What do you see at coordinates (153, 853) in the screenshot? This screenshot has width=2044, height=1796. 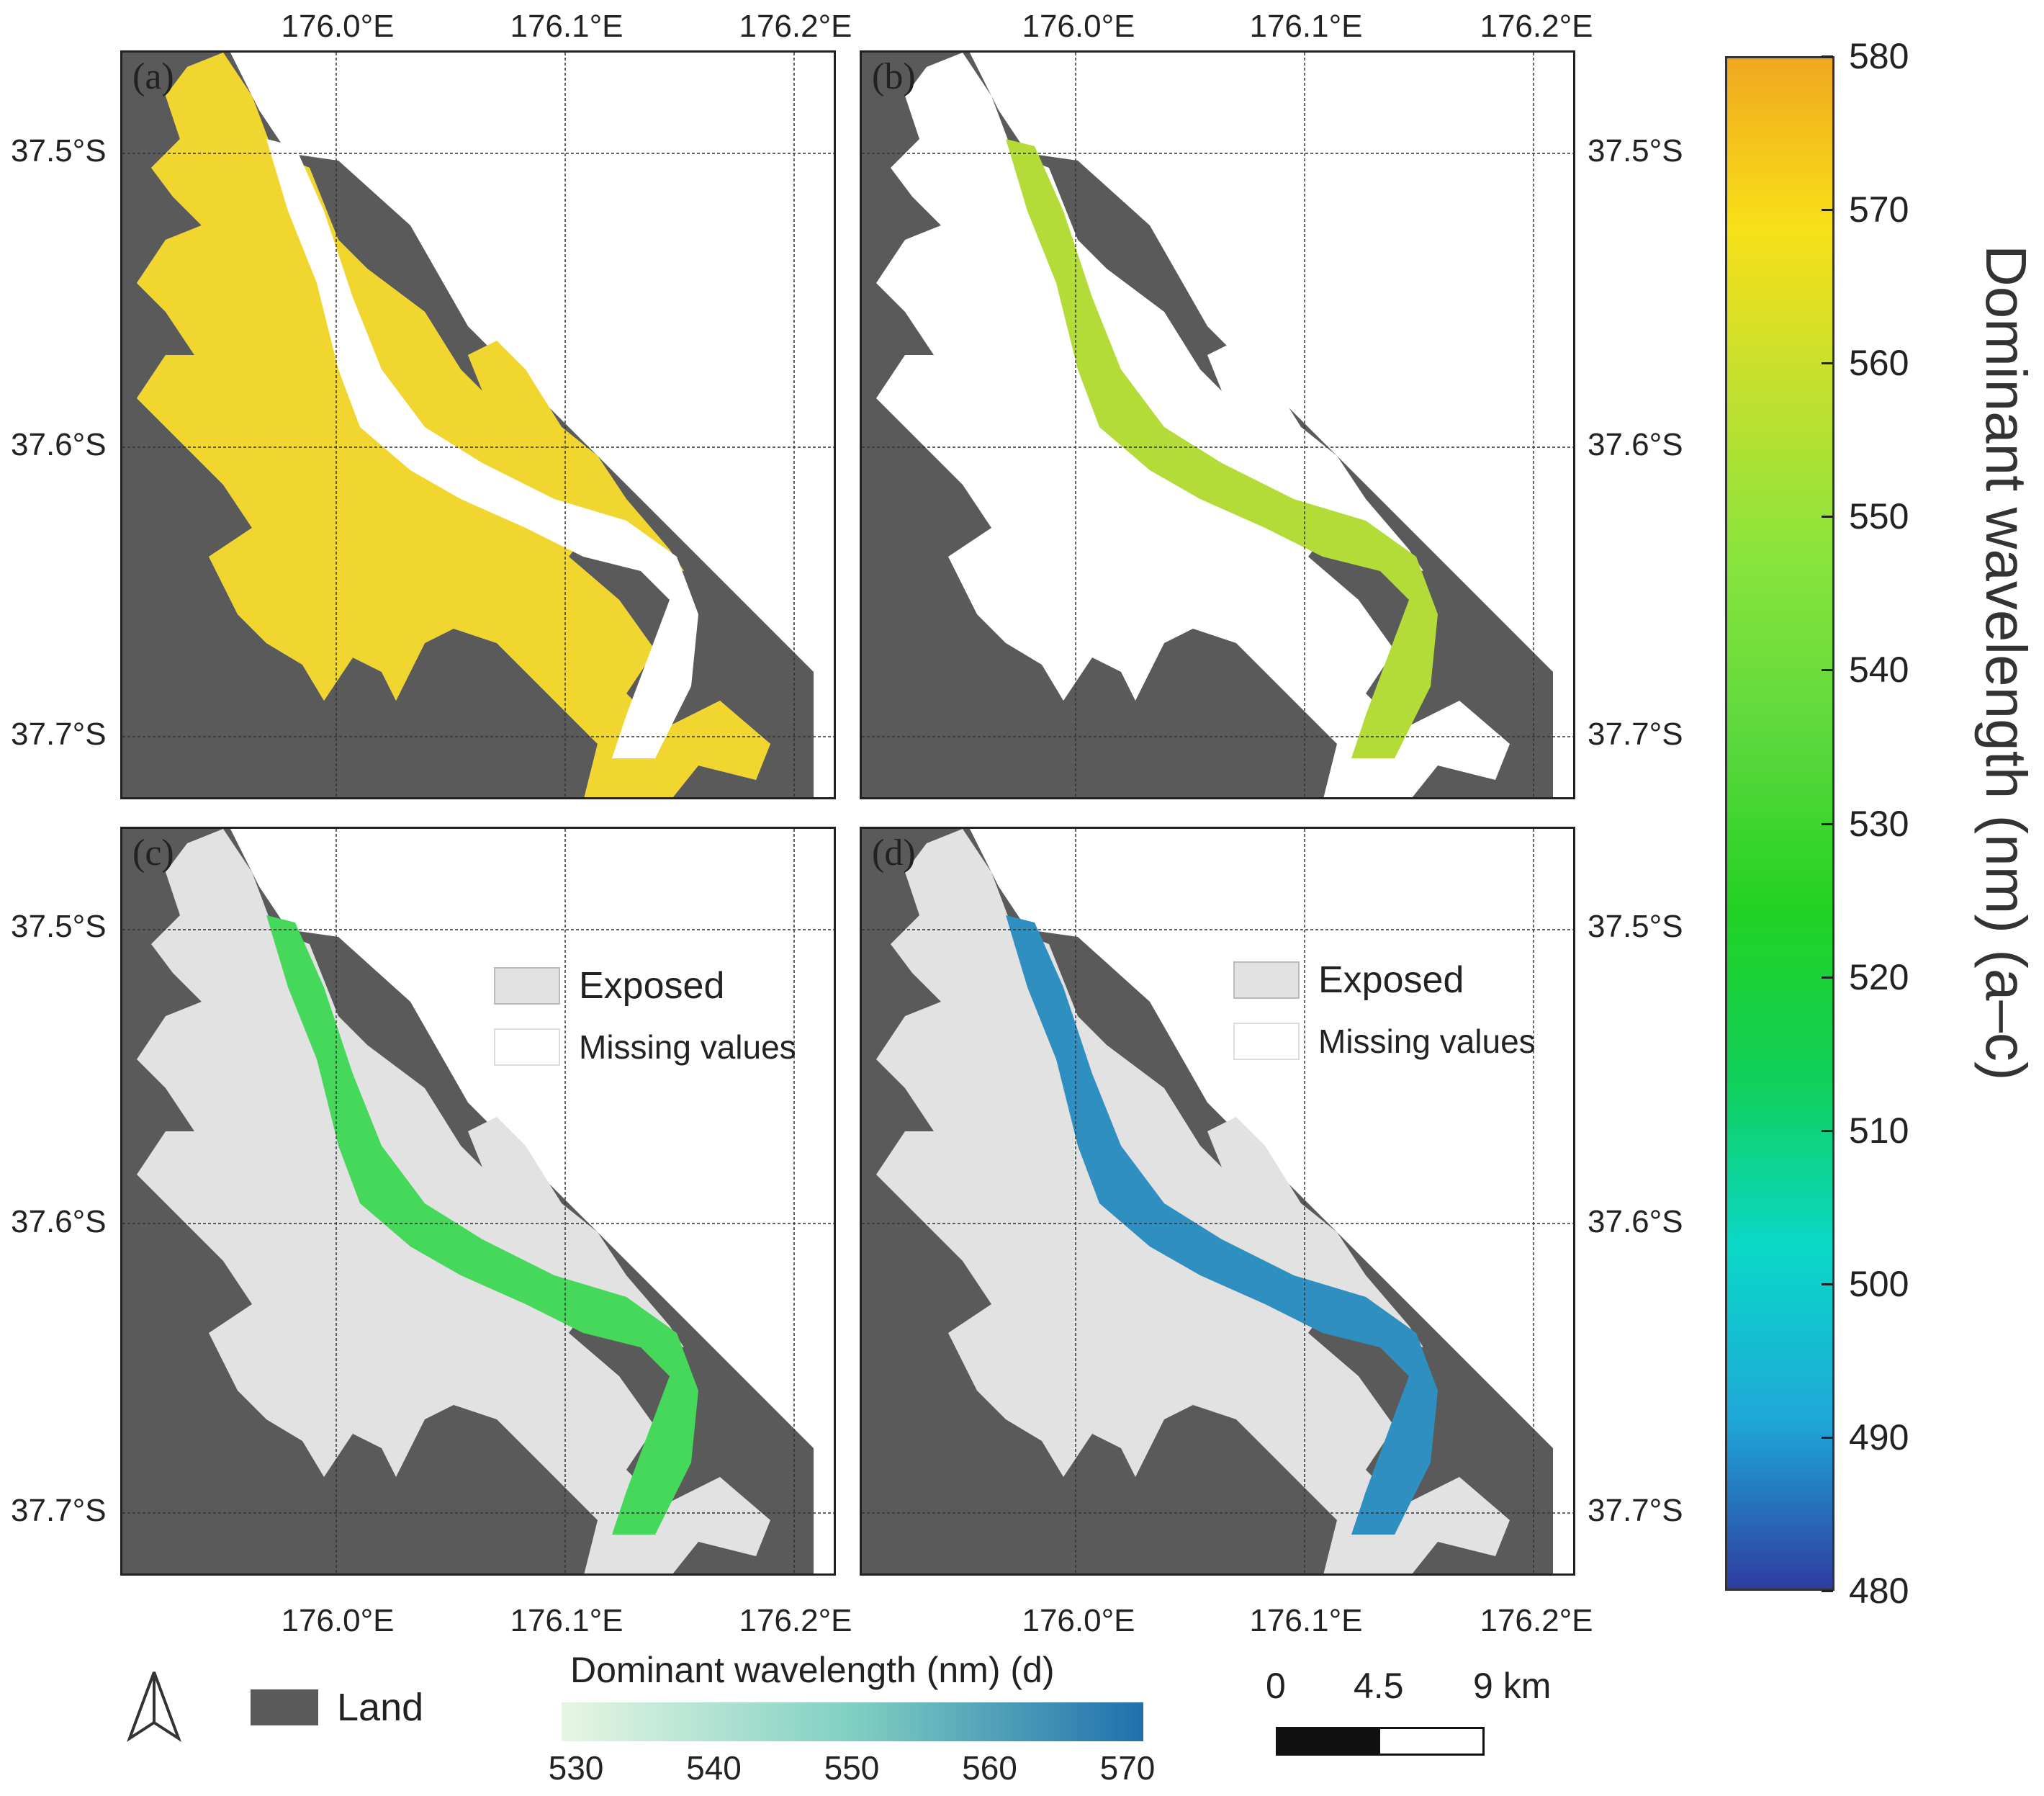 I see `panel-label-c: (c)` at bounding box center [153, 853].